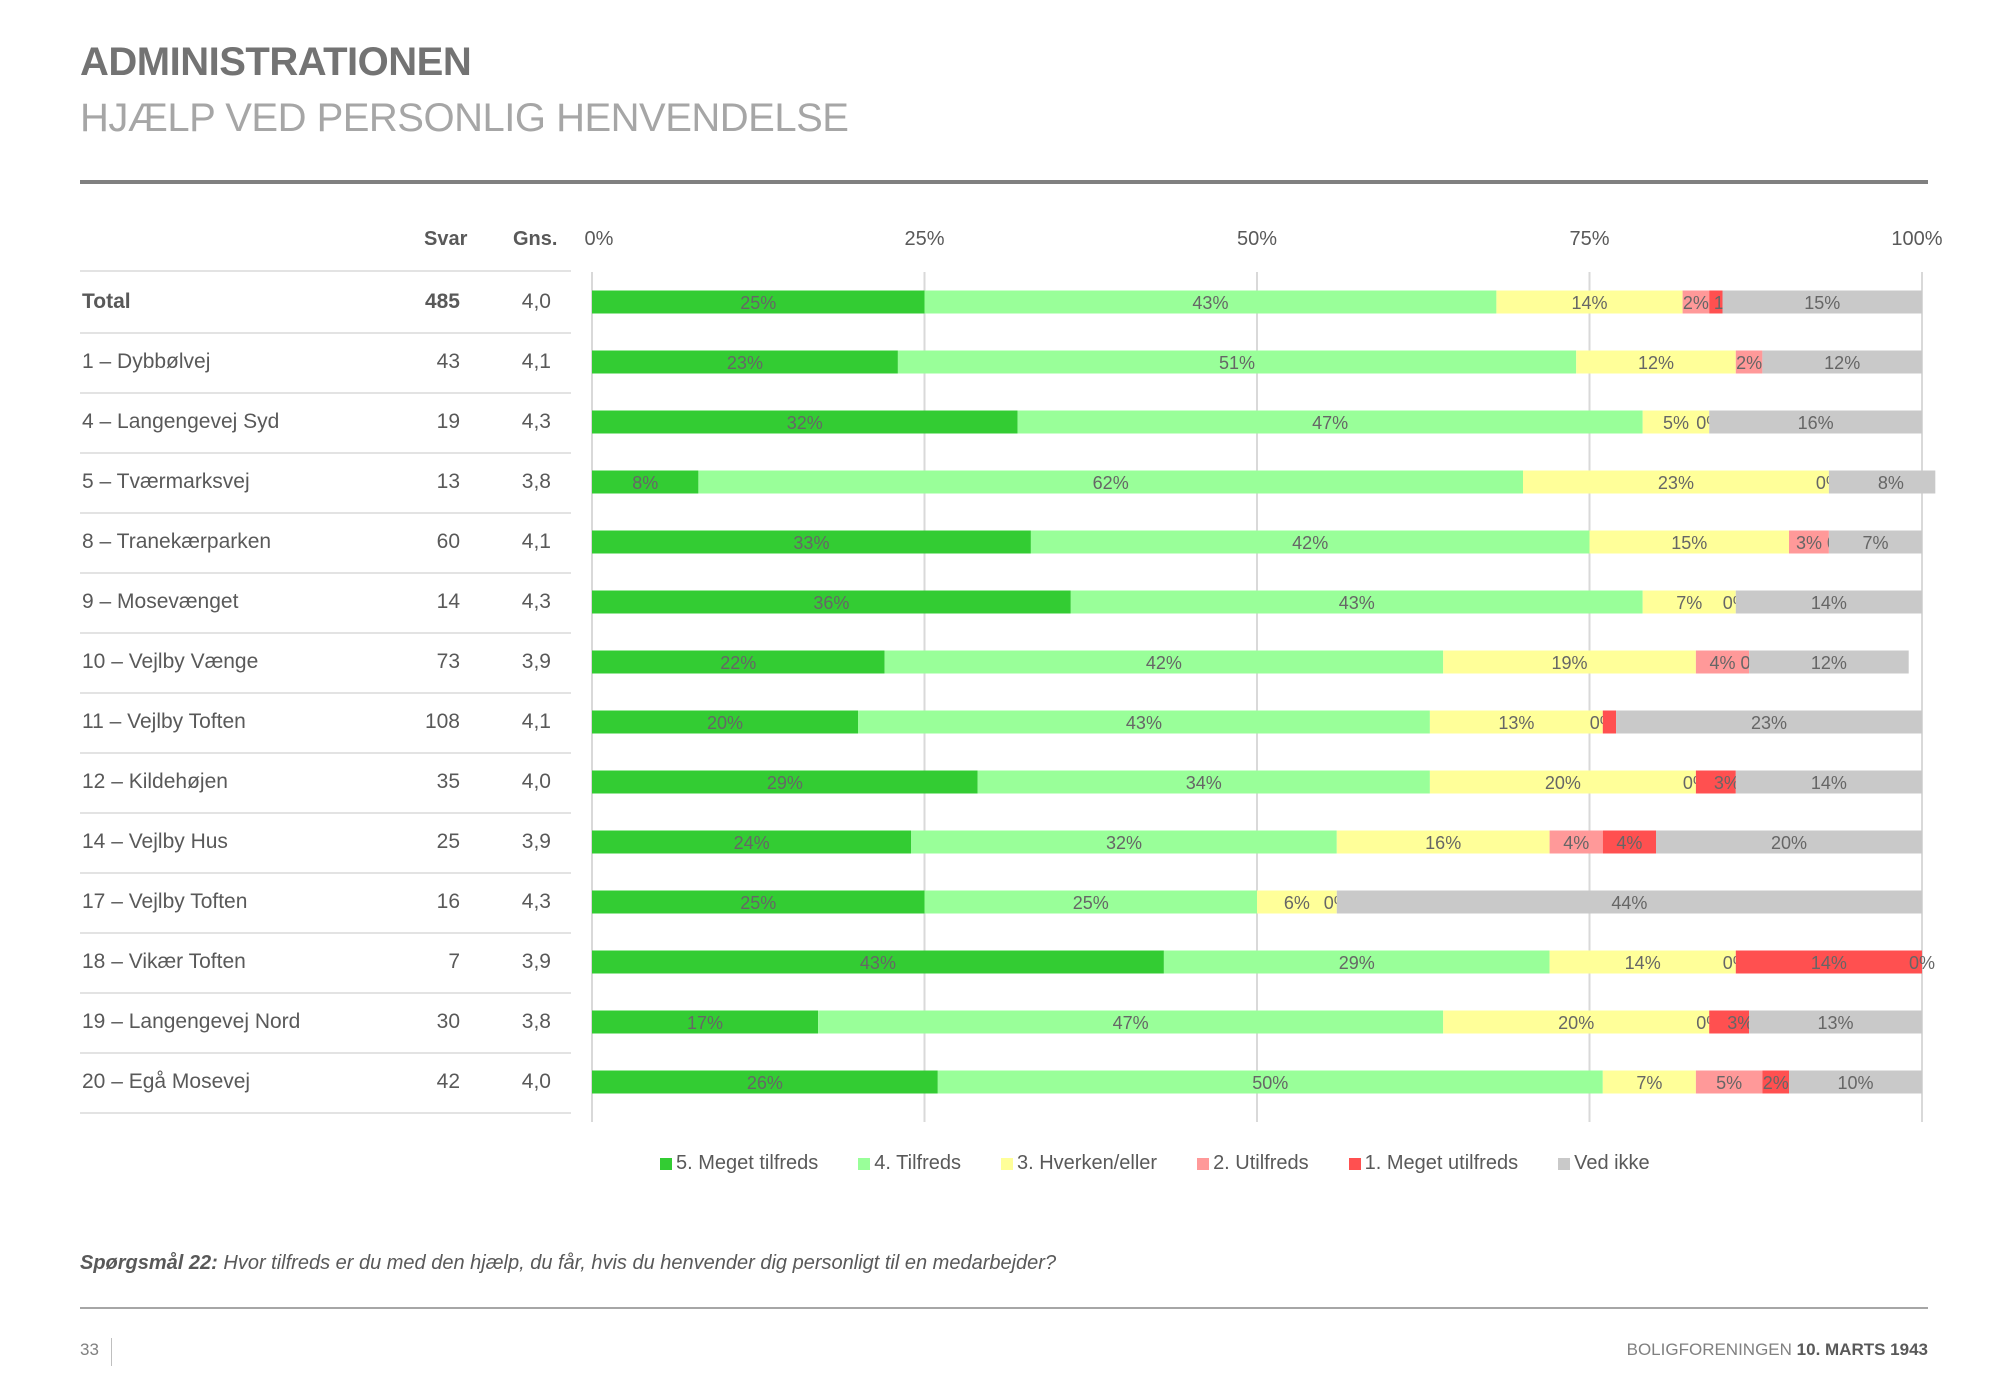  I want to click on data-label: 47%, so click(1330, 423).